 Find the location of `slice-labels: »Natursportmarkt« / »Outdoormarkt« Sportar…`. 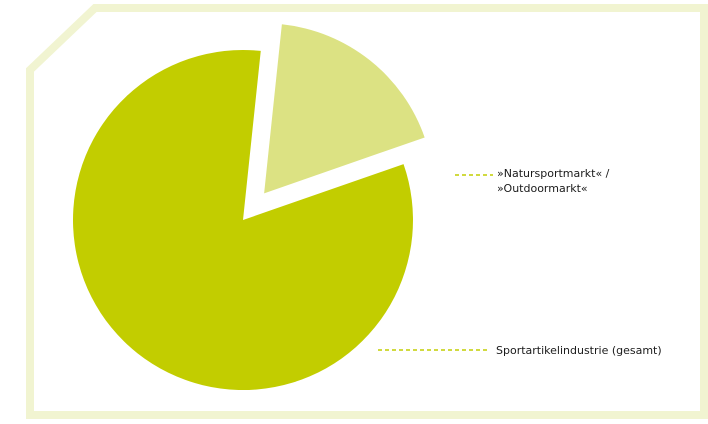

slice-labels: »Natursportmarkt« / »Outdoormarkt« Sportar… is located at coordinates (579, 262).